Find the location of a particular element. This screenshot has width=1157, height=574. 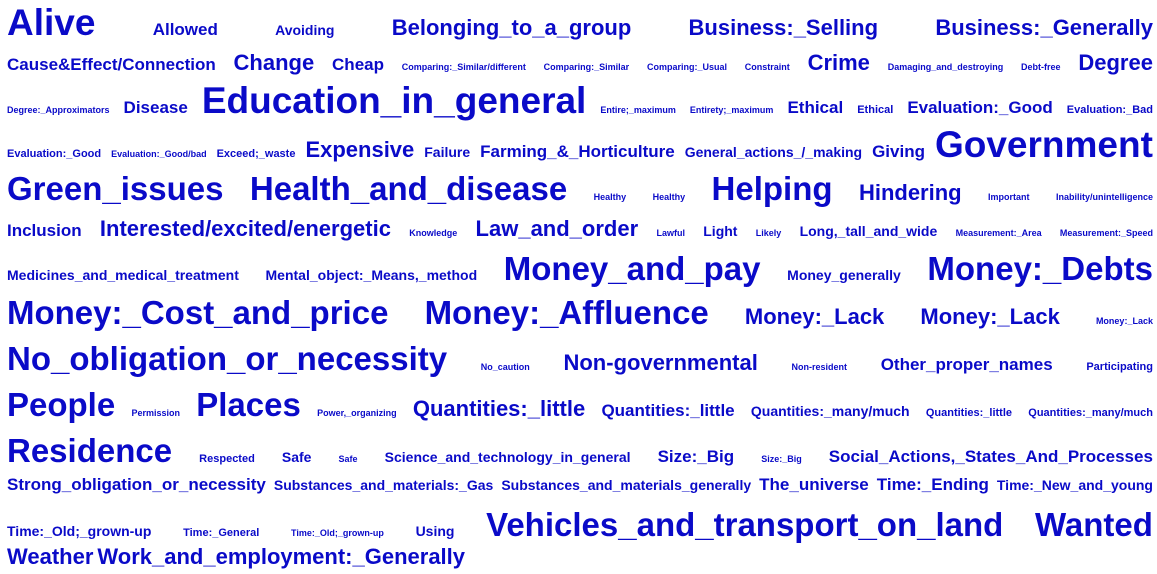

tag-word: Strong_obligation_or_necessity is located at coordinates (136, 484).